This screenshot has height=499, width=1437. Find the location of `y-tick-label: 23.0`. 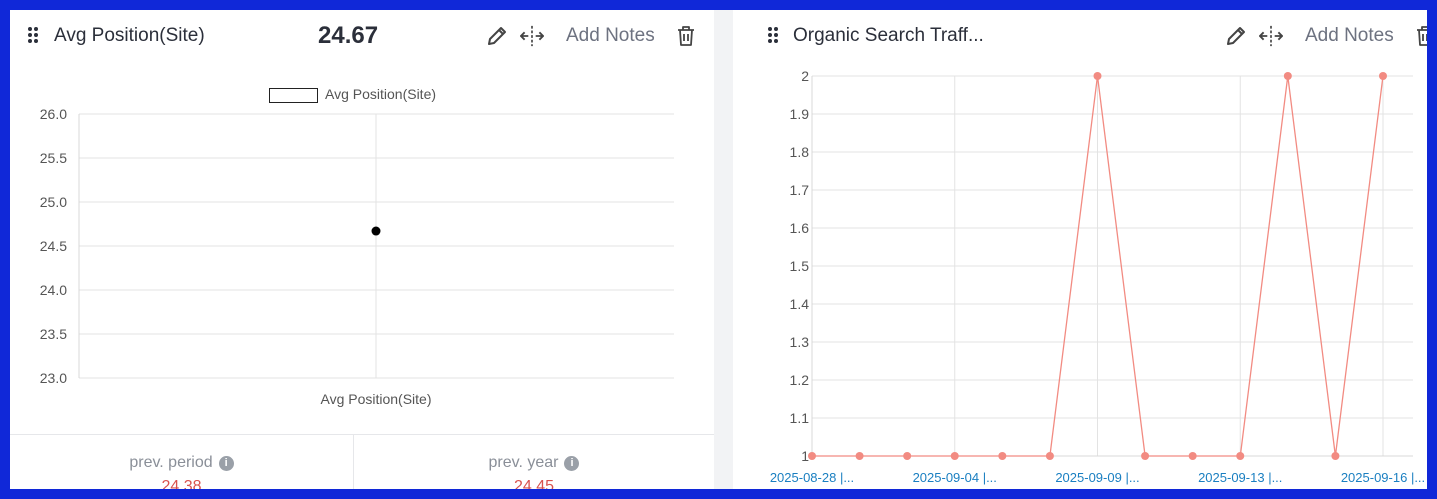

y-tick-label: 23.0 is located at coordinates (53, 378).